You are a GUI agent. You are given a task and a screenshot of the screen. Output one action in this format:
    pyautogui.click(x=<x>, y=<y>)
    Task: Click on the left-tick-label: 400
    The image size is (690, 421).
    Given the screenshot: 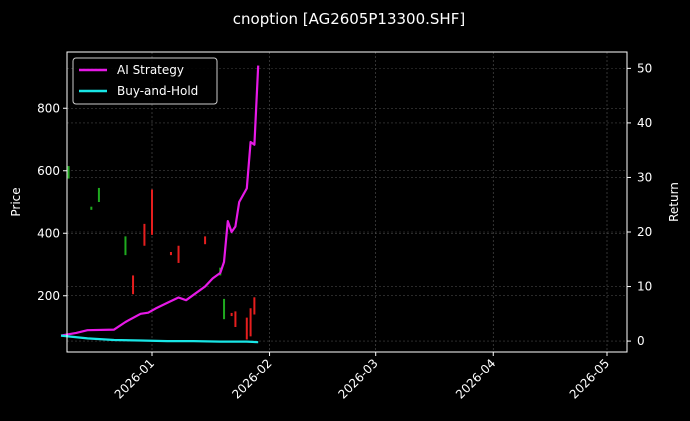 What is the action you would take?
    pyautogui.click(x=48, y=233)
    